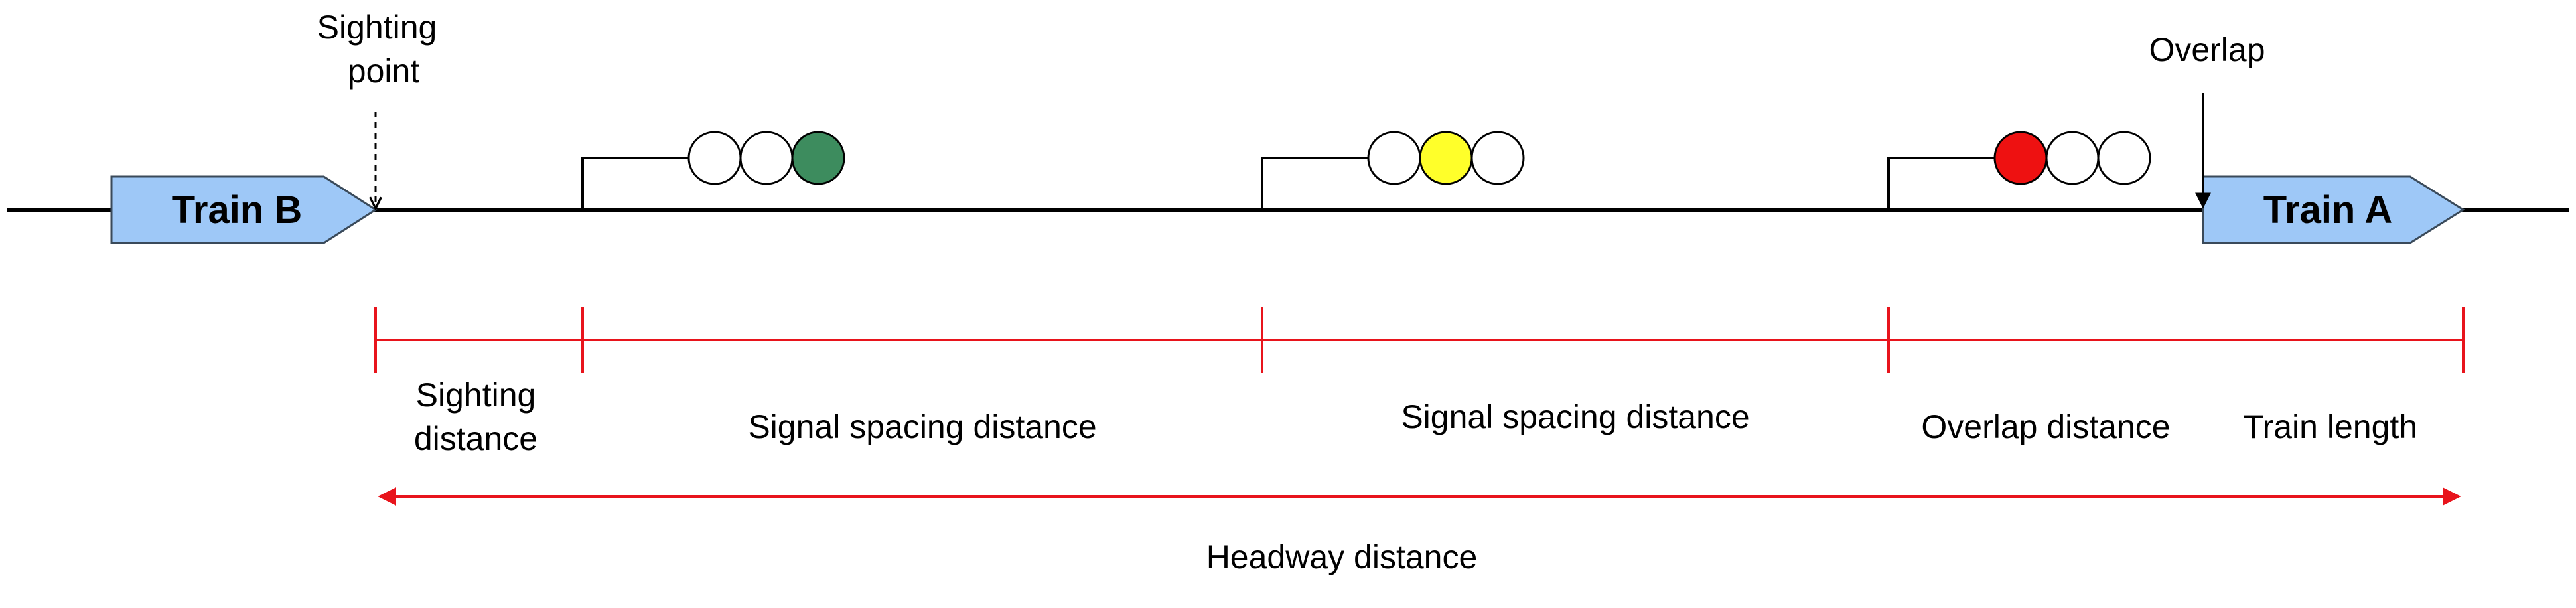 Image resolution: width=2576 pixels, height=608 pixels. I want to click on sighting-point-label-line-1: Sighting, so click(377, 27).